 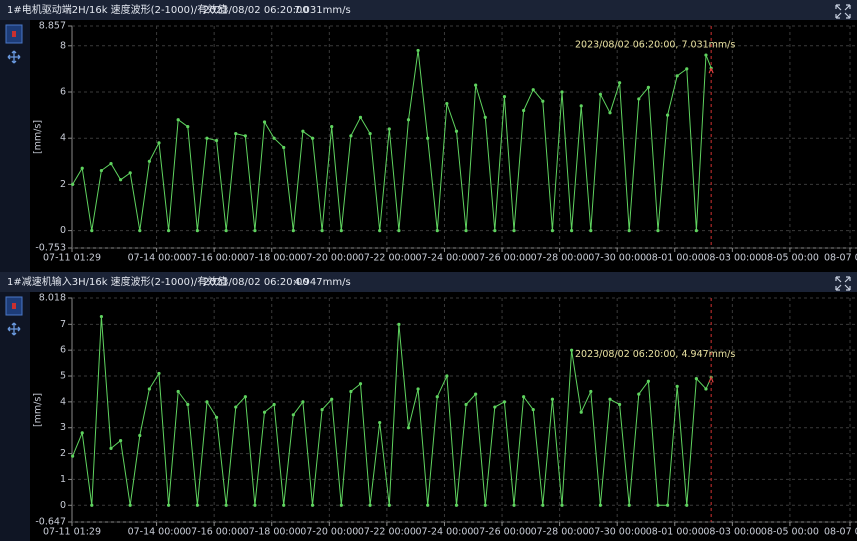 What do you see at coordinates (655, 354) in the screenshot?
I see `cursor-annotation: 2023/08/02 06:20:00, 4.947mm/s` at bounding box center [655, 354].